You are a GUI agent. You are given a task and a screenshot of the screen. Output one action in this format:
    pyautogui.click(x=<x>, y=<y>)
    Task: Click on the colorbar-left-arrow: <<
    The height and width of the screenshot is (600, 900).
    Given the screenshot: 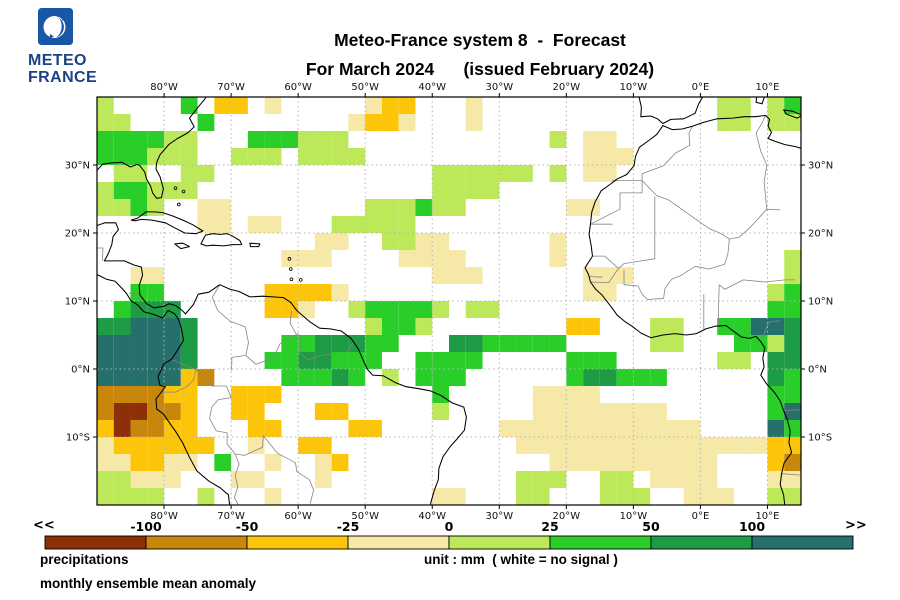 What is the action you would take?
    pyautogui.click(x=44, y=525)
    